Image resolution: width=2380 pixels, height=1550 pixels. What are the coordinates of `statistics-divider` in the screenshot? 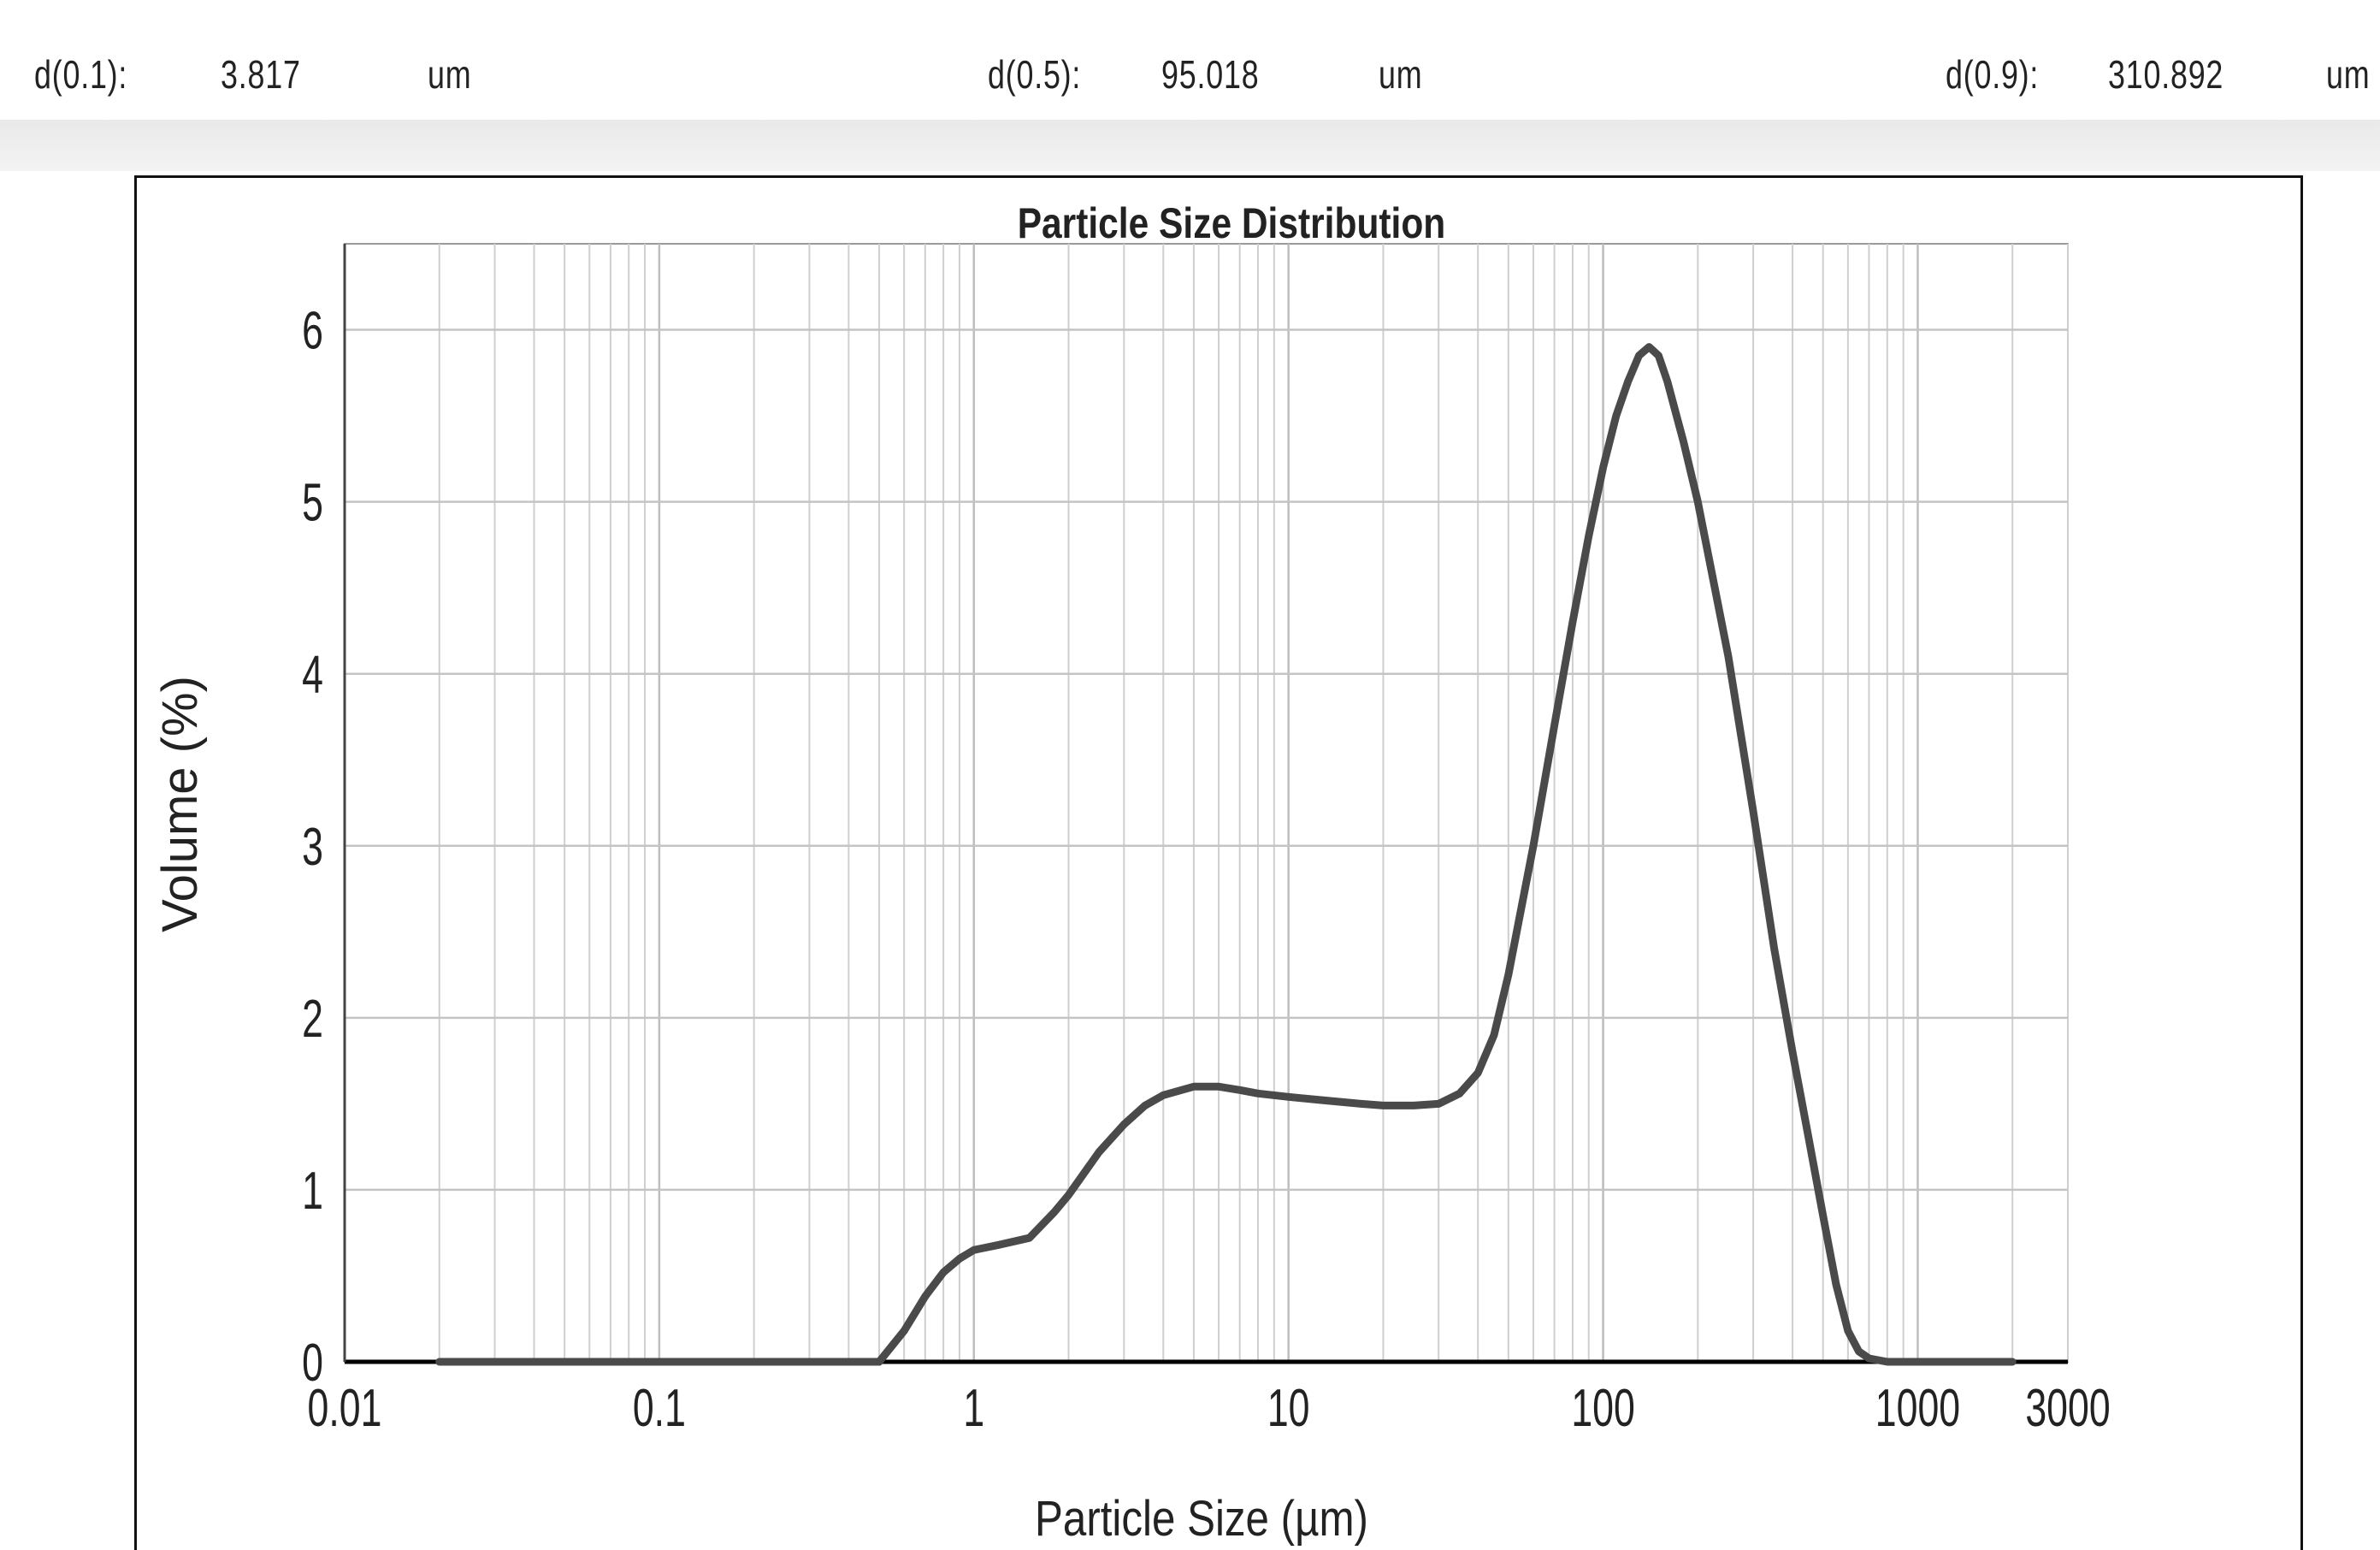 It's located at (1190, 145).